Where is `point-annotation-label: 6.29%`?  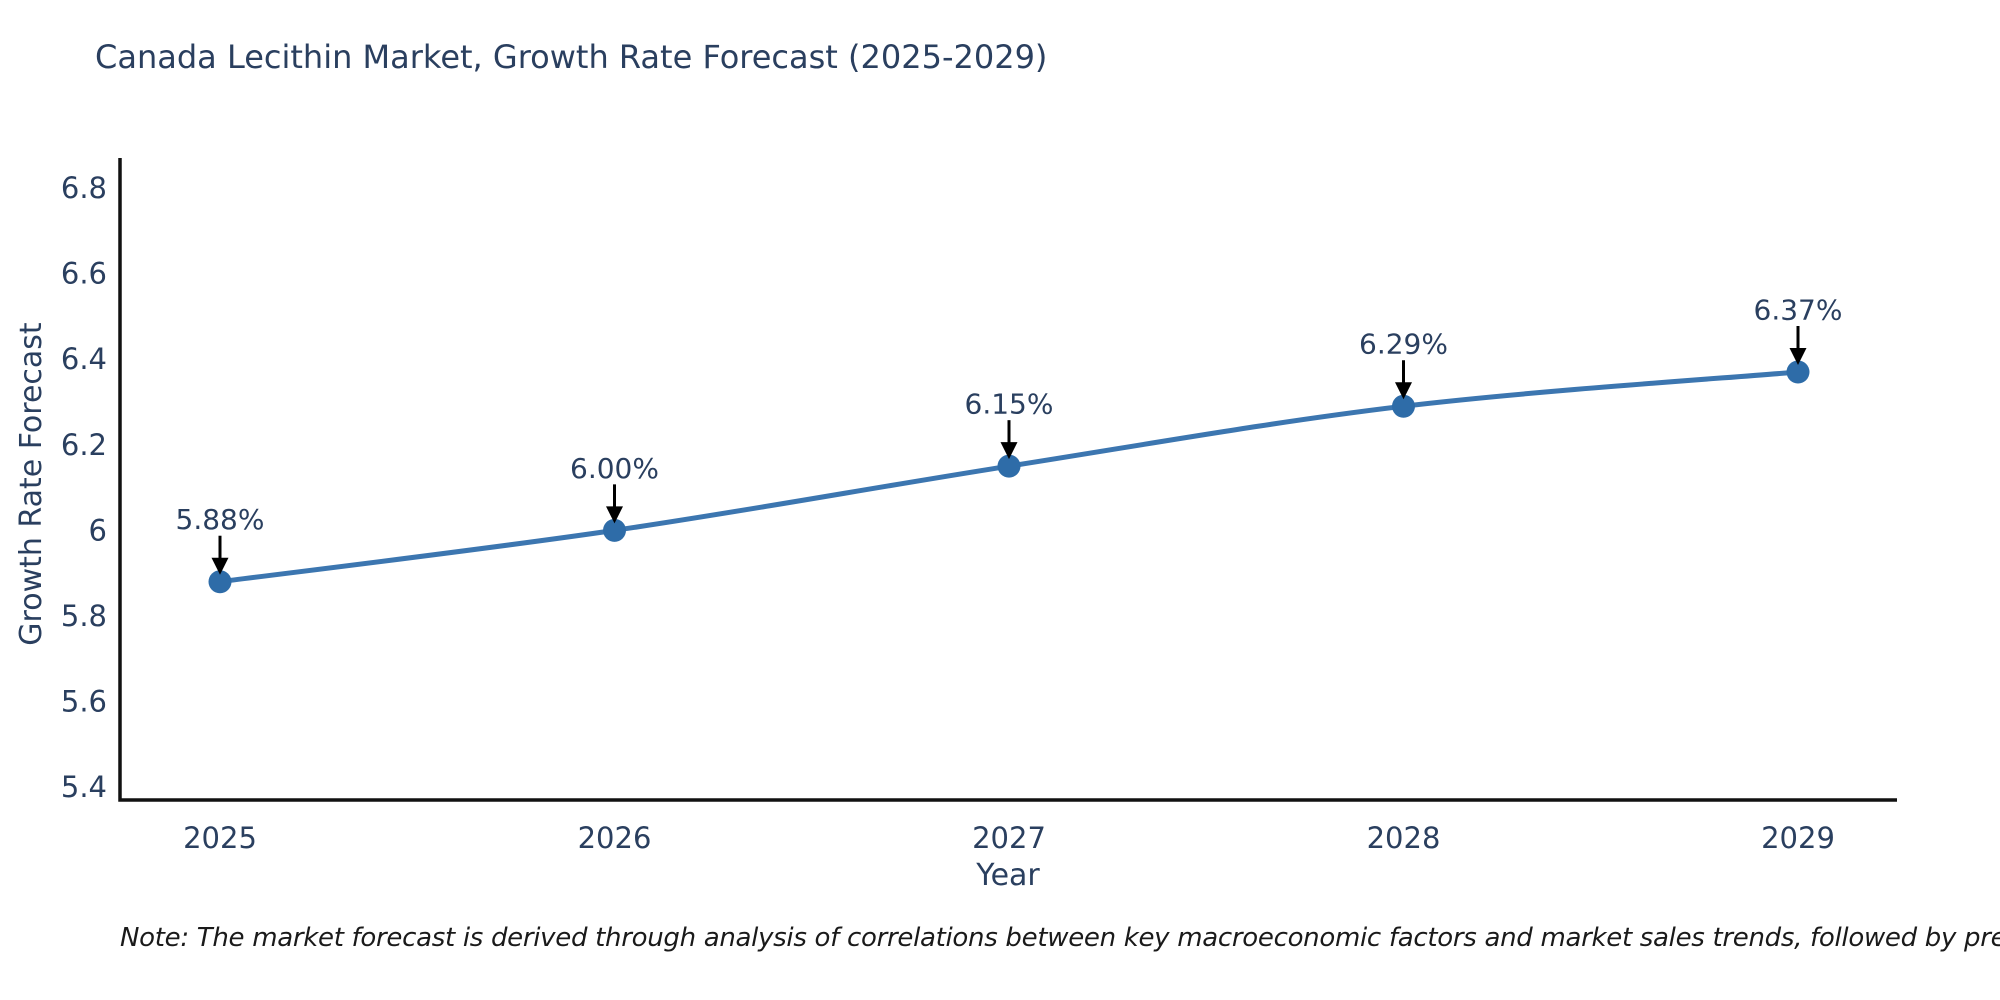 point-annotation-label: 6.29% is located at coordinates (1403, 344).